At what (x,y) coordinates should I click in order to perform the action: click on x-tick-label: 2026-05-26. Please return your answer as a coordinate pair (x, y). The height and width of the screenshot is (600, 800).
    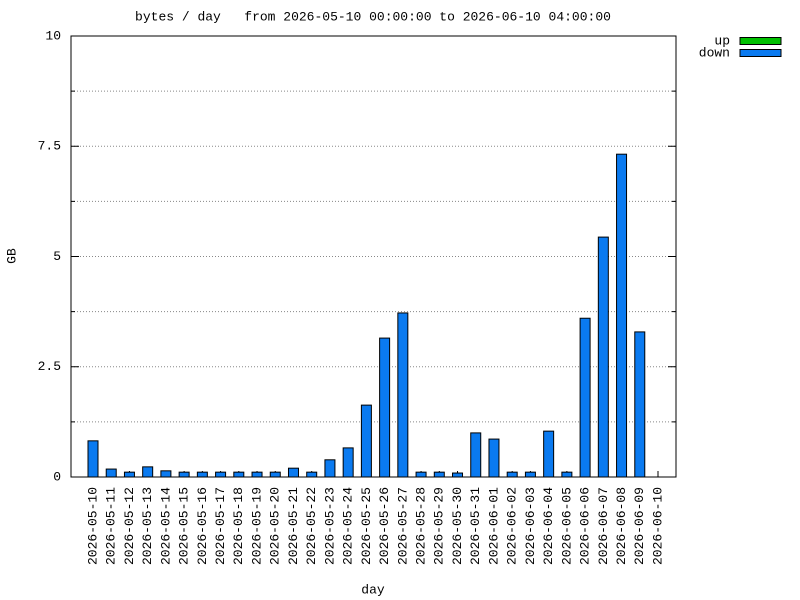
    Looking at the image, I should click on (384, 526).